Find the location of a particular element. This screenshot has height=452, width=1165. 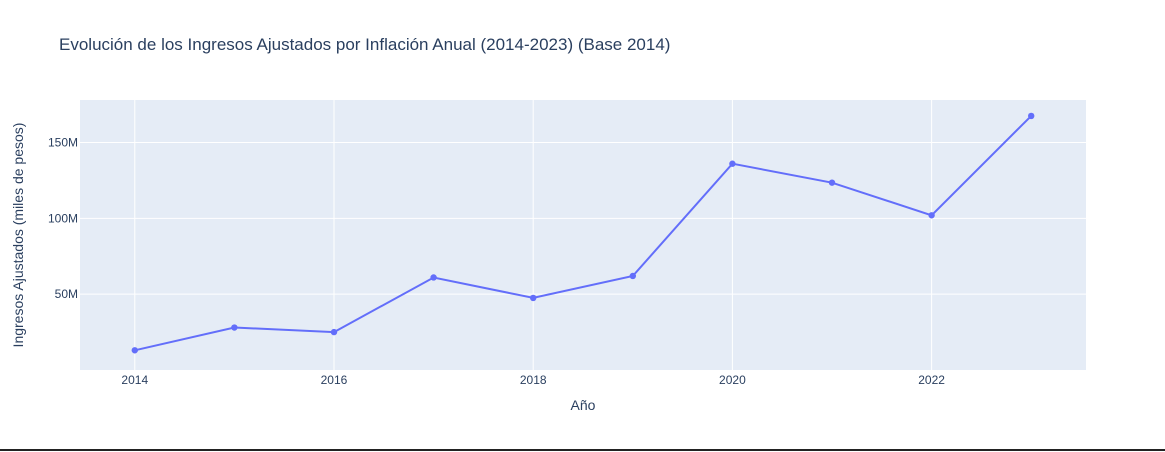

y-tick-labels: 50M 100M 150M is located at coordinates (63, 218).